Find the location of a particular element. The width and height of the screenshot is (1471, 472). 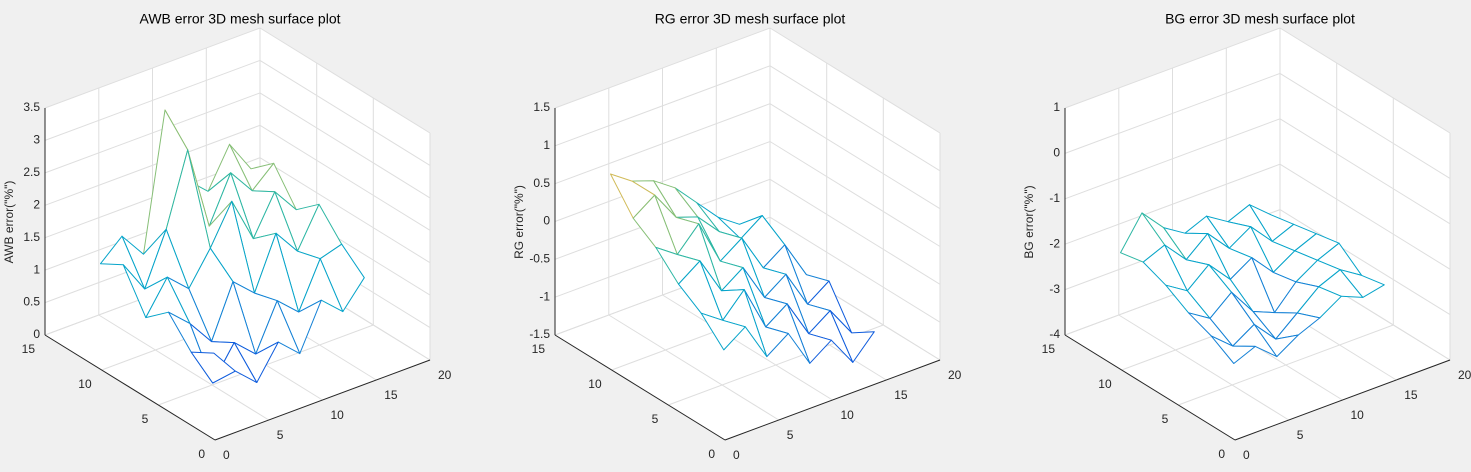

z-axis-label: RG error("%") is located at coordinates (519, 222).